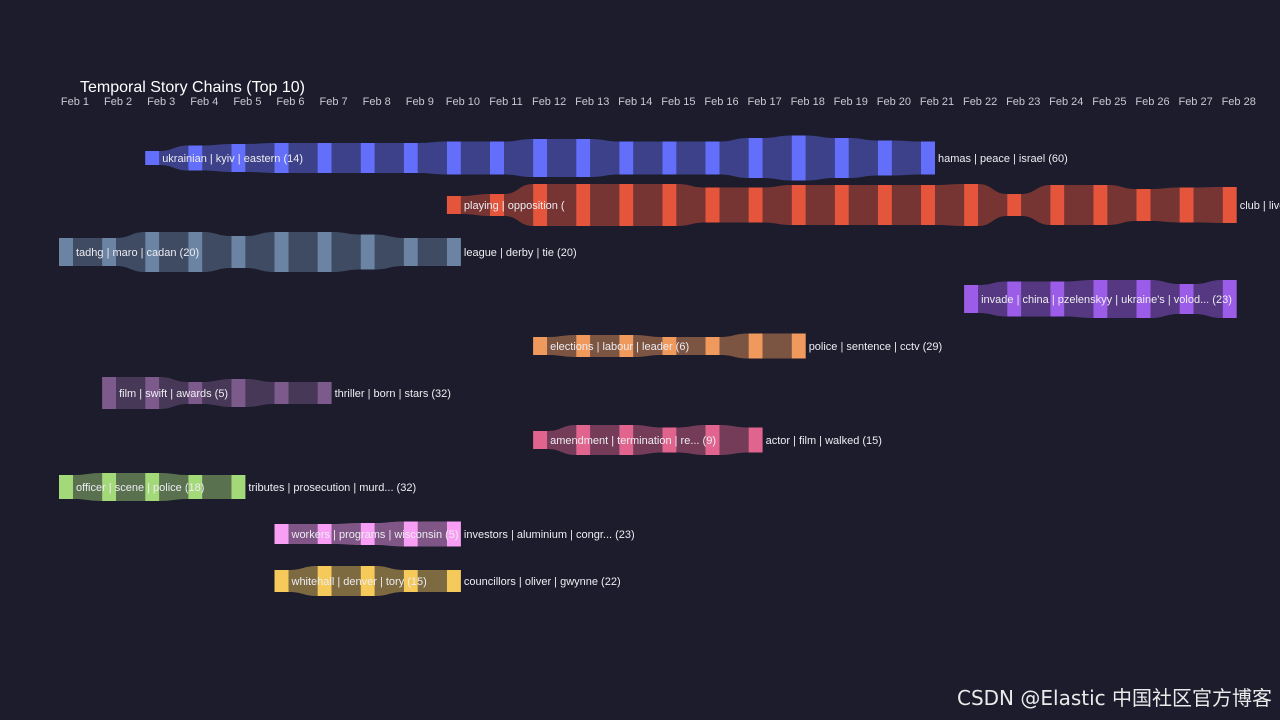 Image resolution: width=1280 pixels, height=720 pixels. Describe the element at coordinates (894, 102) in the screenshot. I see `x-tick-label: Feb 20` at that location.